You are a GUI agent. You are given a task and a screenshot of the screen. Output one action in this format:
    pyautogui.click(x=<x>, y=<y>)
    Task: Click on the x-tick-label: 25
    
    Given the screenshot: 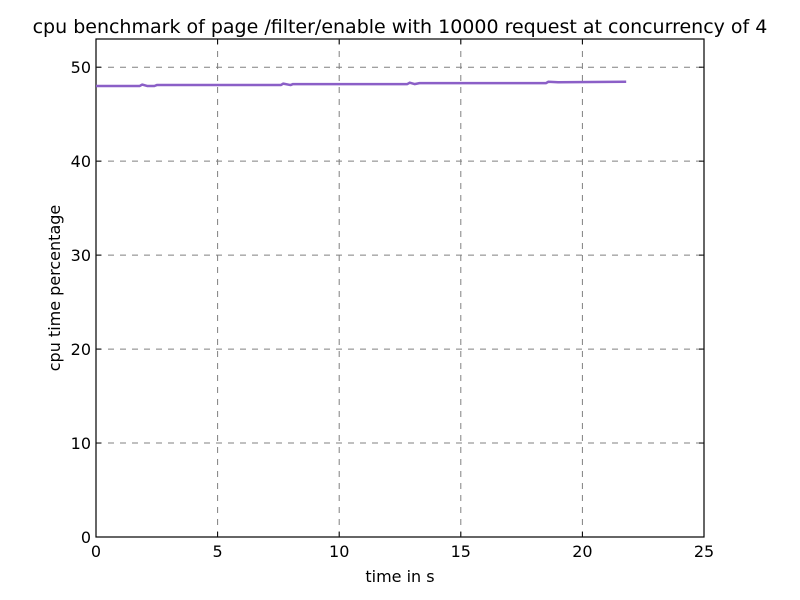 What is the action you would take?
    pyautogui.click(x=704, y=551)
    